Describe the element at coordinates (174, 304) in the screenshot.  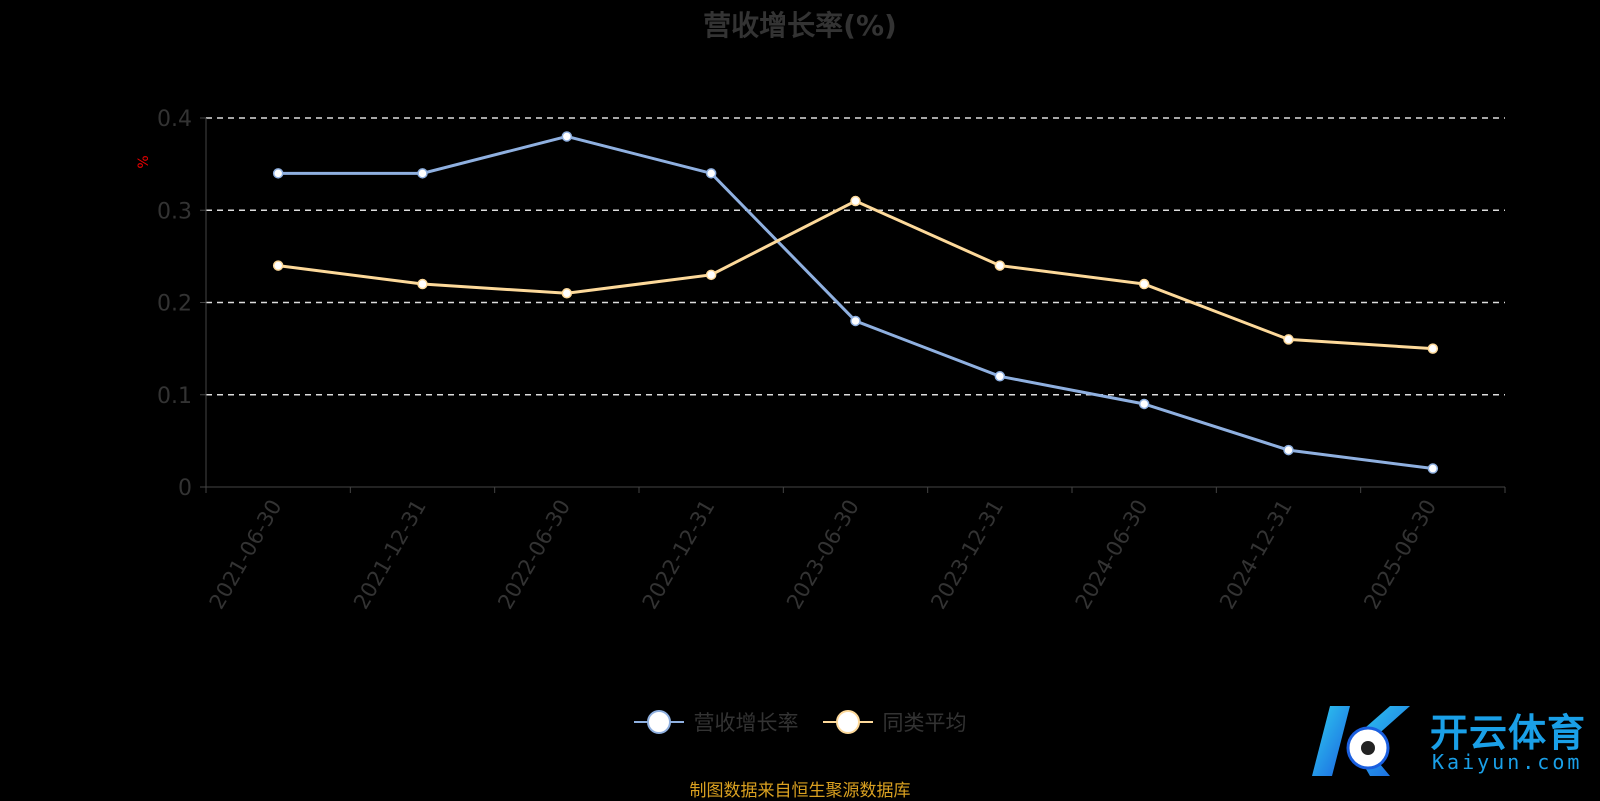
I see `y-tick-label: 0.2` at that location.